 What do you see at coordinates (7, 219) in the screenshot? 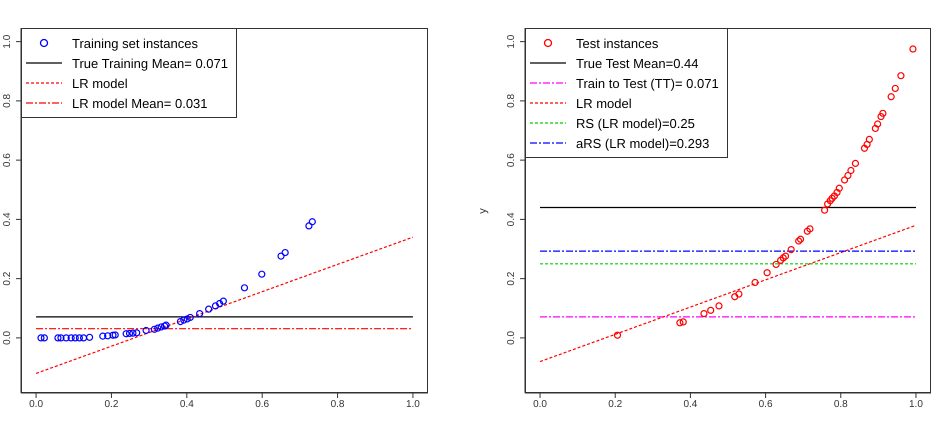
I see `y-tick-label: 0.4` at bounding box center [7, 219].